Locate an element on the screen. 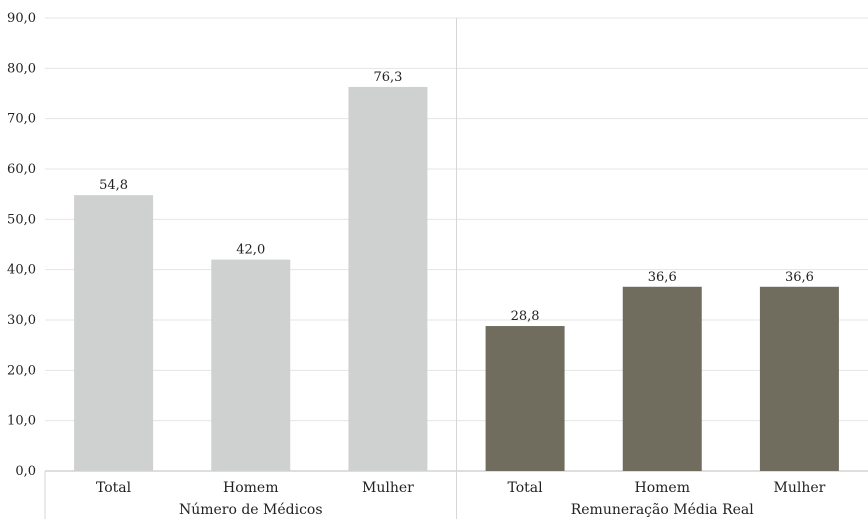  y-axis-ticks: 0,0 10,0 20,0 30,0 40,0 50,0 60,0 70,0 80,0 90,0 is located at coordinates (21, 245).